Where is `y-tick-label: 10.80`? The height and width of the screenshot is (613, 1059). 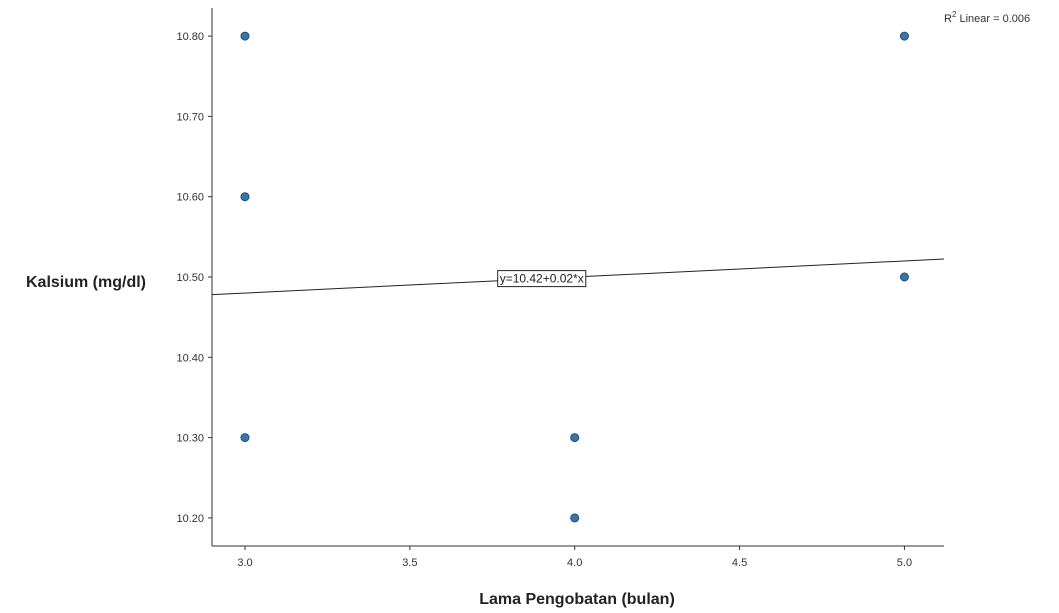
y-tick-label: 10.80 is located at coordinates (190, 37).